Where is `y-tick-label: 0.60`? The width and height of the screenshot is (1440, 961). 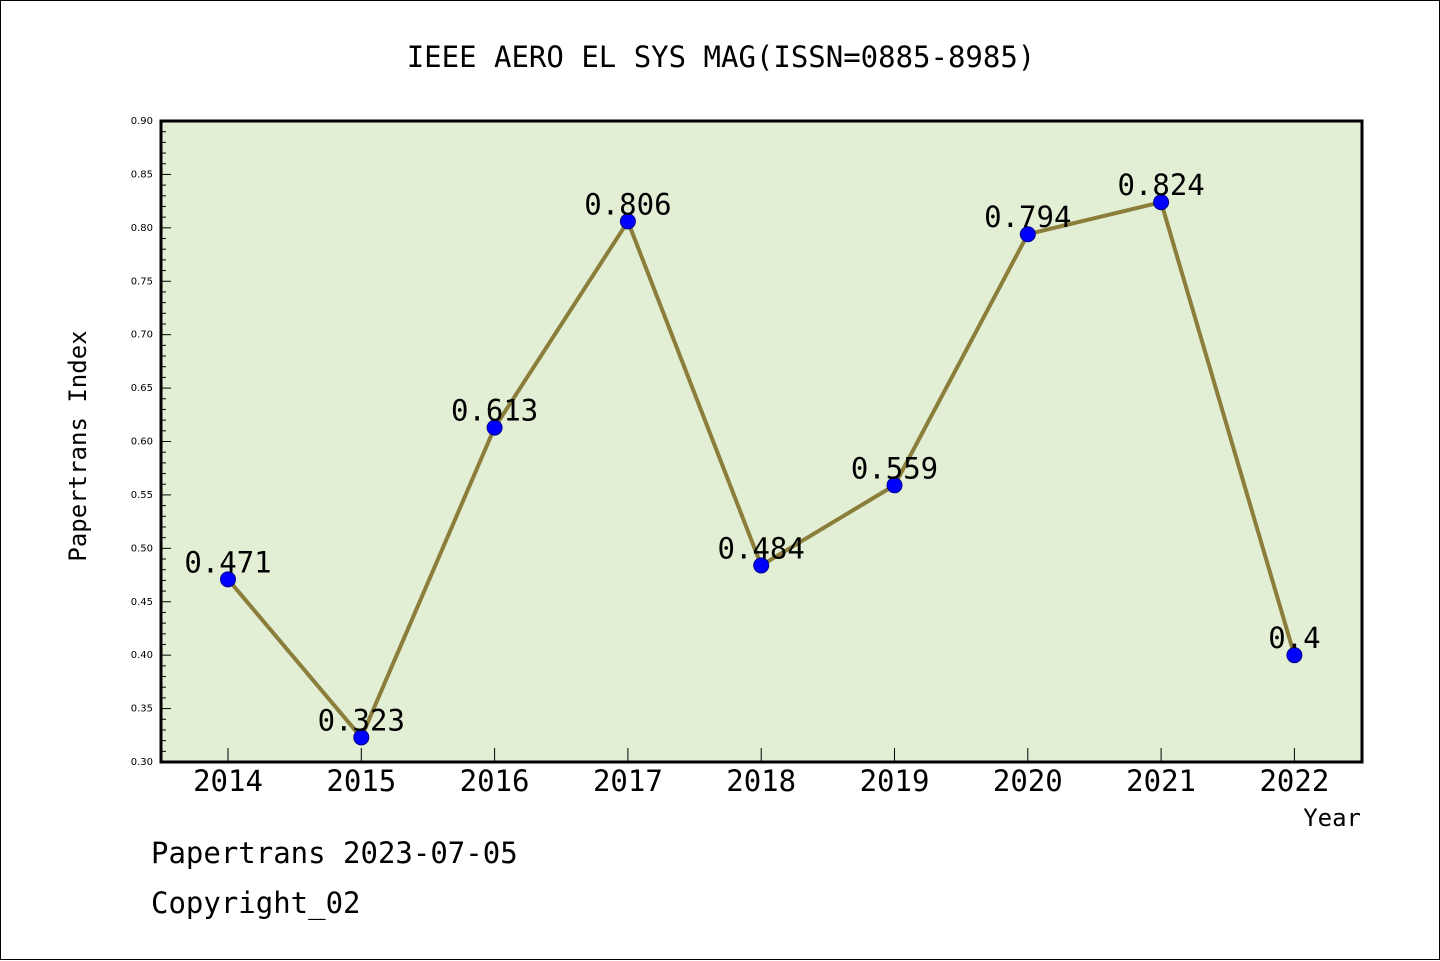
y-tick-label: 0.60 is located at coordinates (142, 442).